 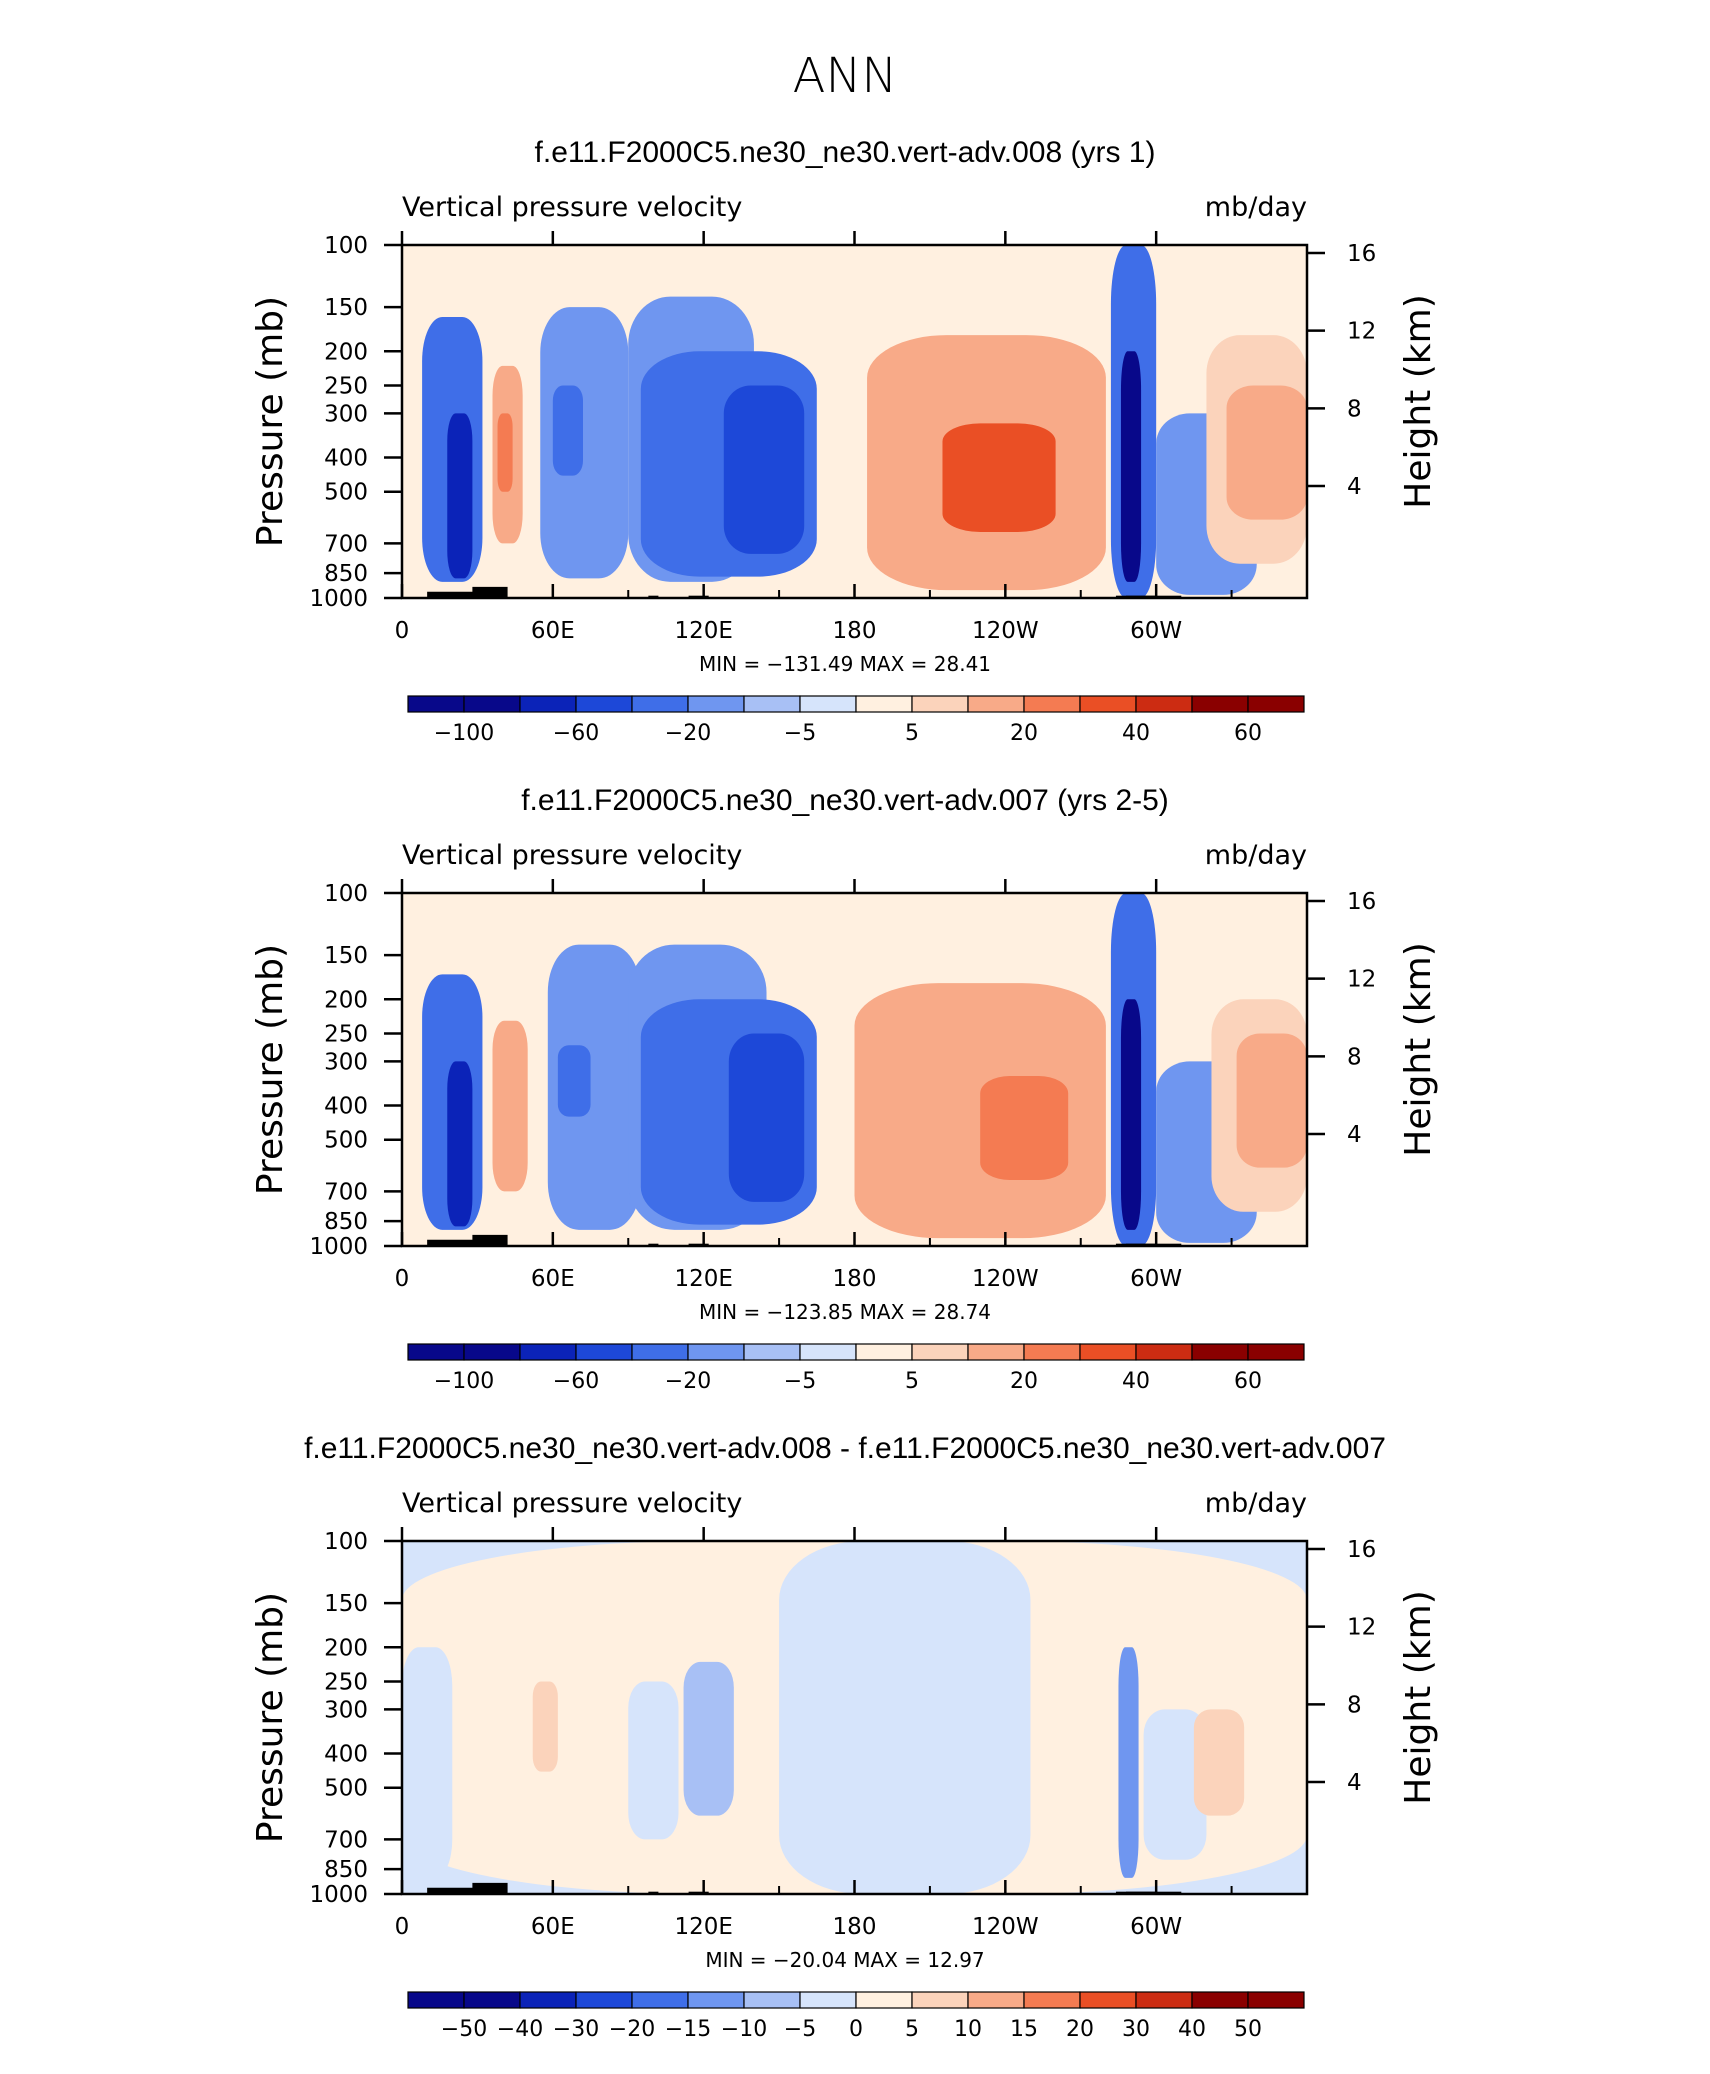 I want to click on colorbar-label: −60, so click(x=576, y=733).